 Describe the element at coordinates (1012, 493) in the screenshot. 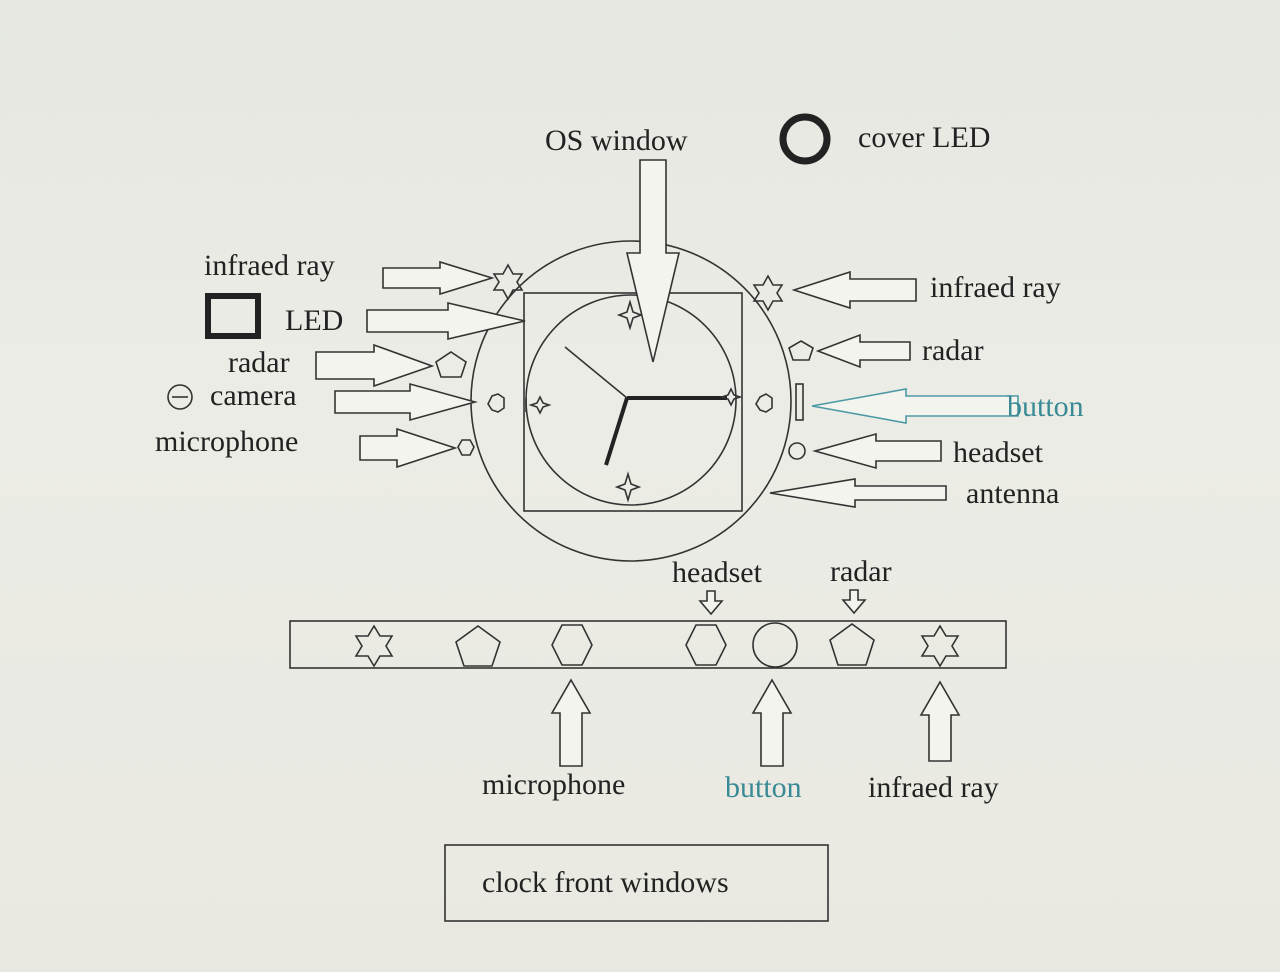

I see `antenna-label: antenna` at that location.